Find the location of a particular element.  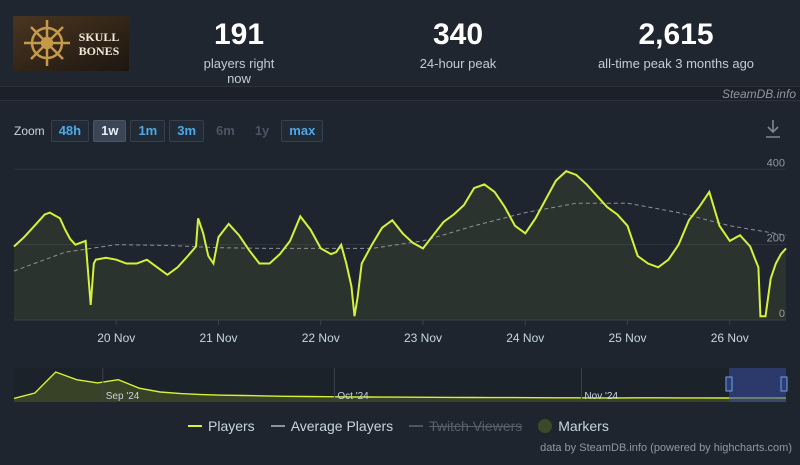

download-icon is located at coordinates (773, 129).